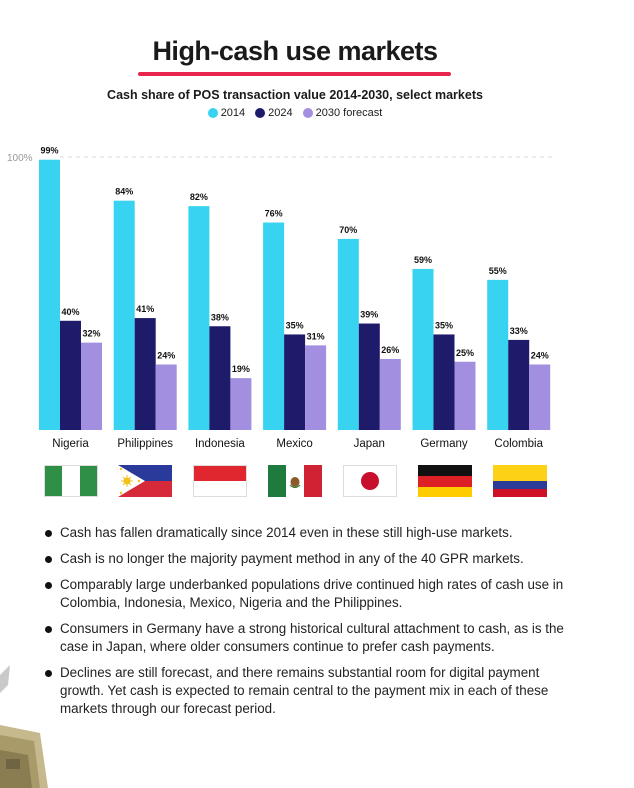 The image size is (634, 788). I want to click on x-tick-label-mexico: Mexico, so click(294, 444).